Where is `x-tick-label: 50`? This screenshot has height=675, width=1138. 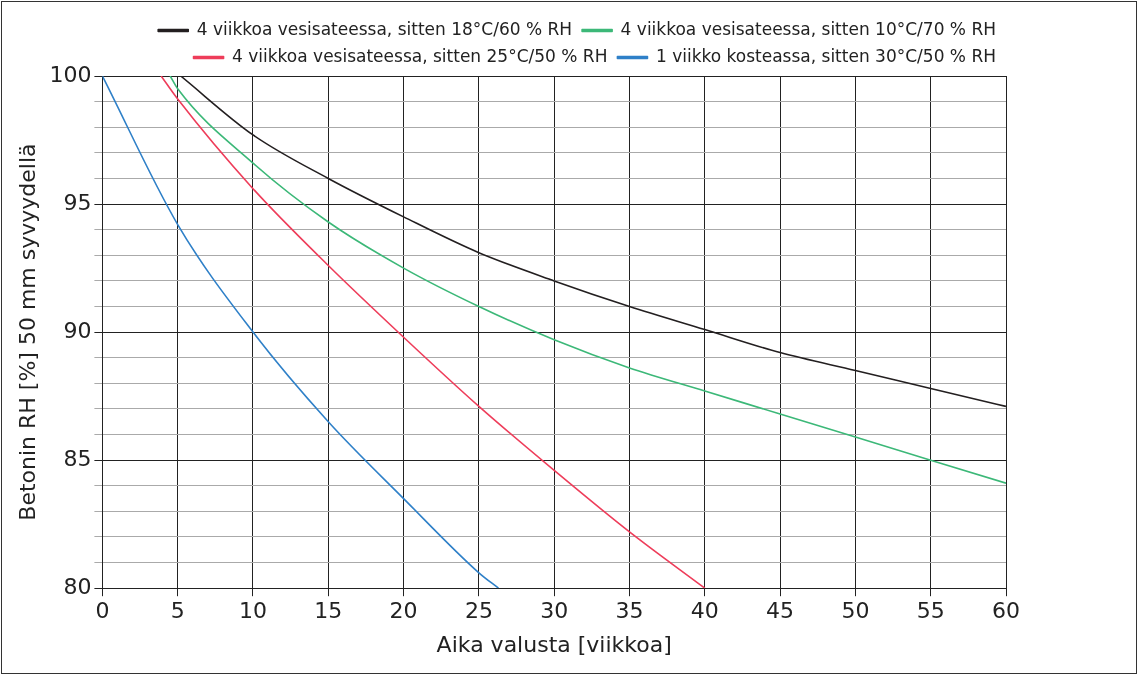
x-tick-label: 50 is located at coordinates (855, 611).